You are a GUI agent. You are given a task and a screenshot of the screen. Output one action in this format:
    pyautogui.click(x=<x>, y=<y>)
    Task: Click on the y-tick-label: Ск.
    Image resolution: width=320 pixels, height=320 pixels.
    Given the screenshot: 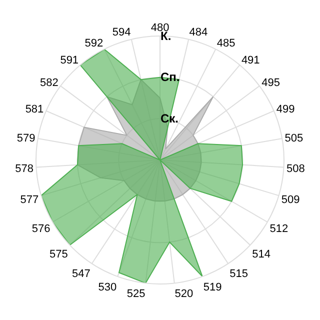 What is the action you would take?
    pyautogui.click(x=169, y=119)
    